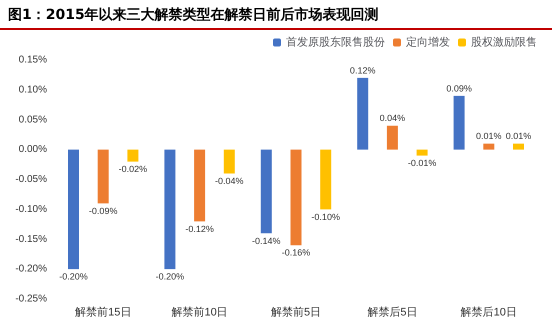  Describe the element at coordinates (296, 253) in the screenshot. I see `data-label: -0.16%` at that location.